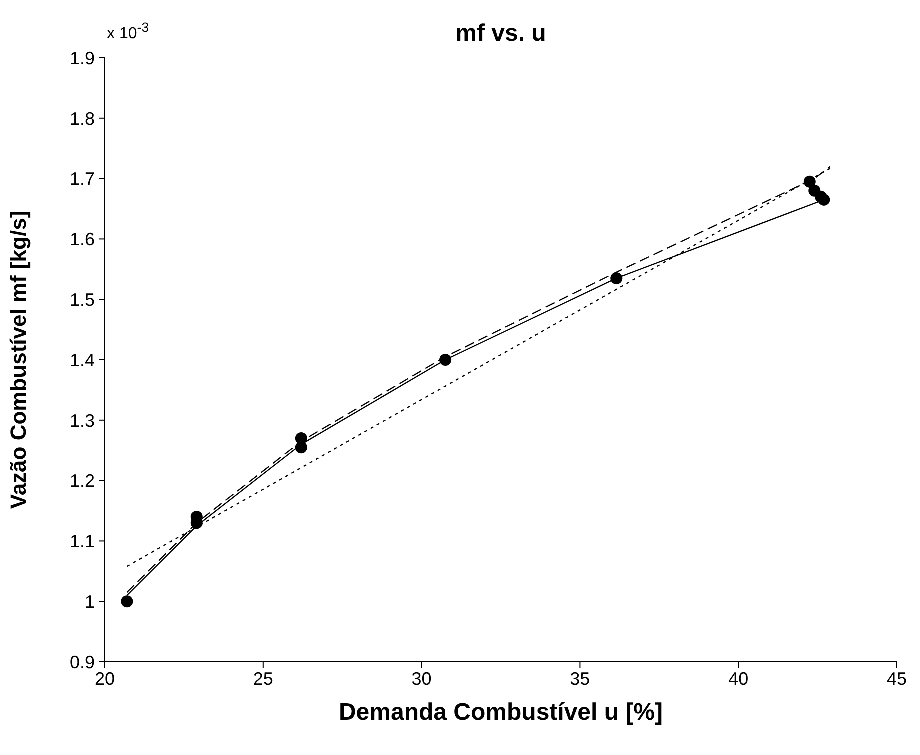  I want to click on y-tick-label: 0.9, so click(82, 662).